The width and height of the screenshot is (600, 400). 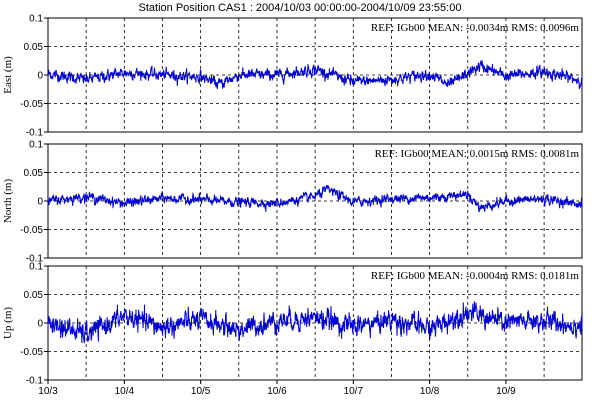 I want to click on y-axis-label: North (m), so click(x=8, y=201).